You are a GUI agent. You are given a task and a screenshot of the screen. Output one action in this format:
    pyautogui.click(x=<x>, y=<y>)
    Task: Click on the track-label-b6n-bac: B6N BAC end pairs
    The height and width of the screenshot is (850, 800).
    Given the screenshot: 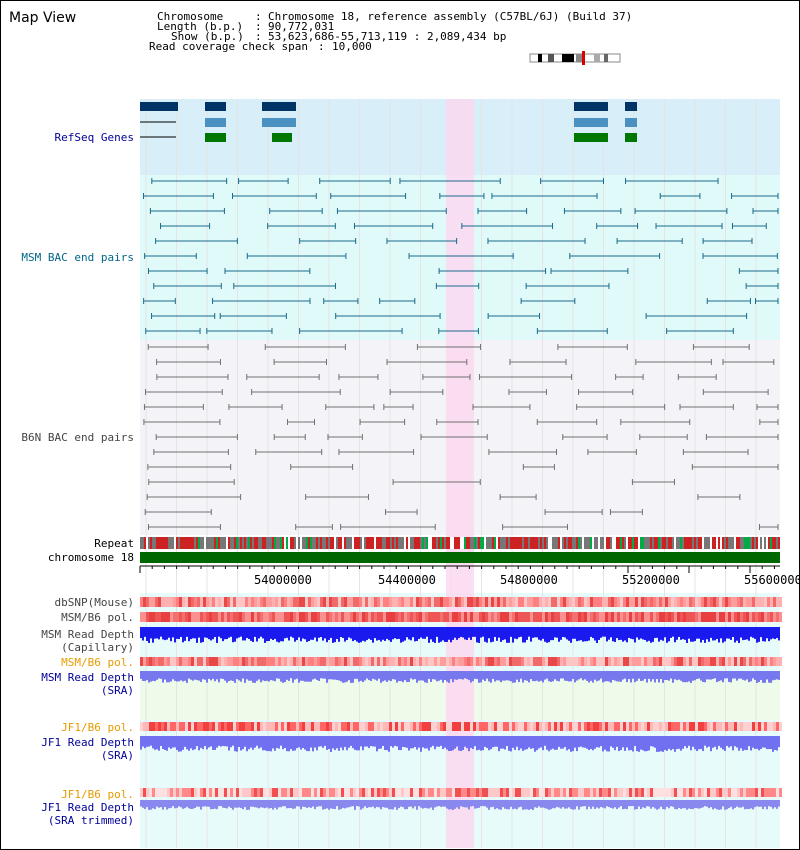 What is the action you would take?
    pyautogui.click(x=77, y=437)
    